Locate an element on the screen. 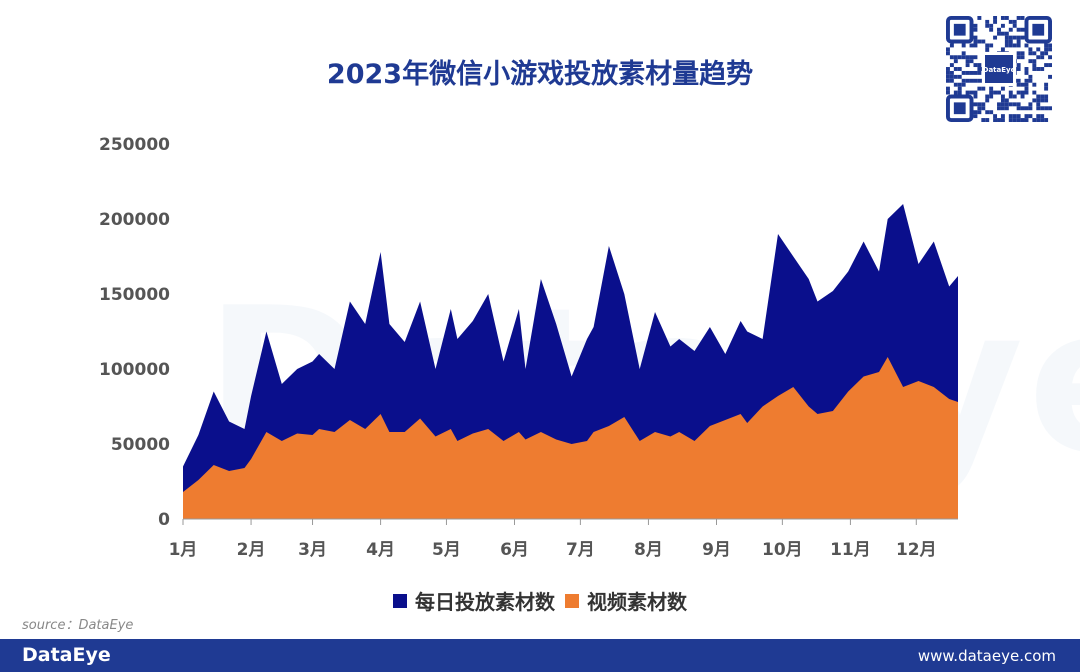  x-tick-label: 5月 is located at coordinates (446, 550).